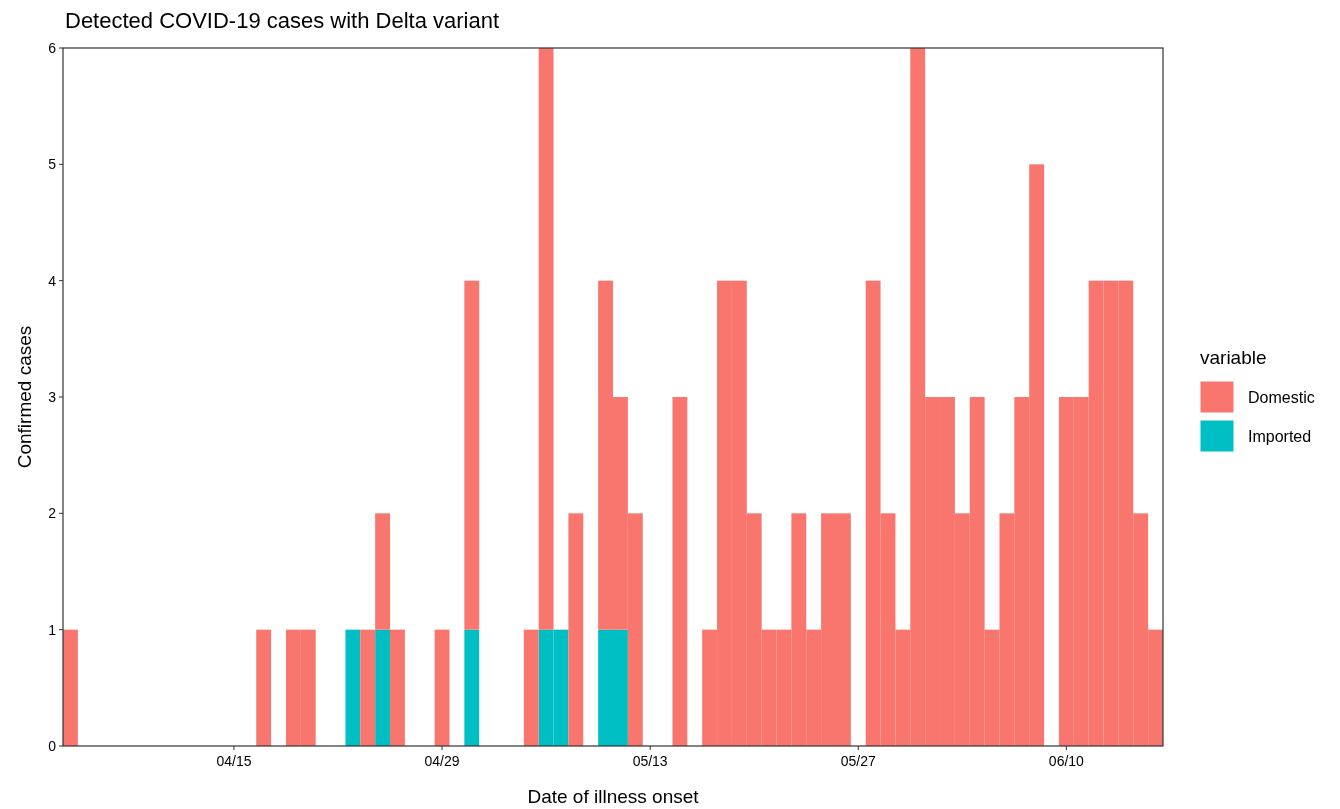  Describe the element at coordinates (613, 796) in the screenshot. I see `x-axis-title: Date of illness onset` at that location.